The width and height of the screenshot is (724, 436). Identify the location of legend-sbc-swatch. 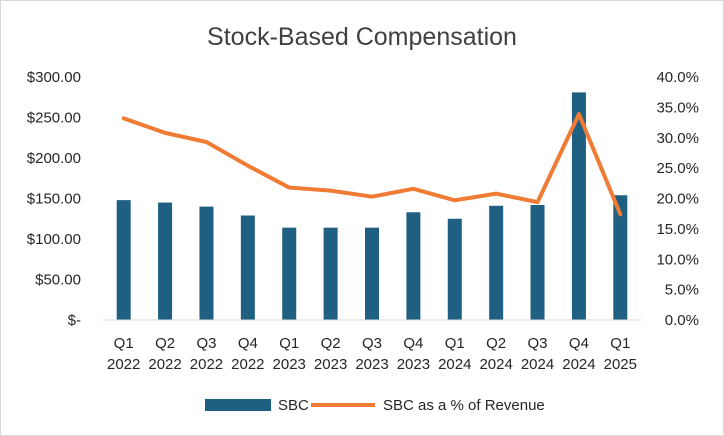
(238, 405).